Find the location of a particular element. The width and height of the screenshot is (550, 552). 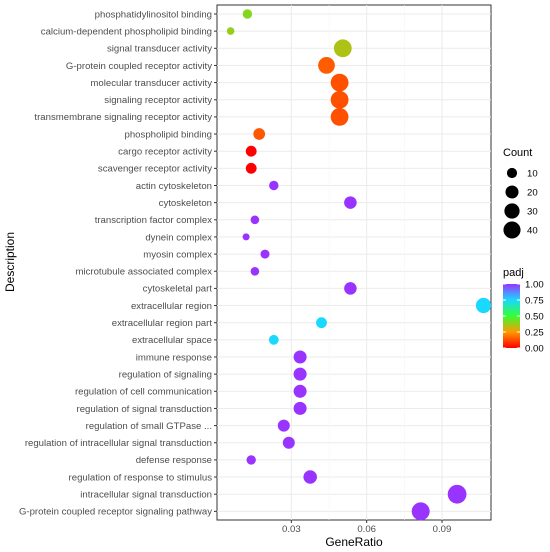

y-tick-label: phospholipid binding is located at coordinates (168, 134).